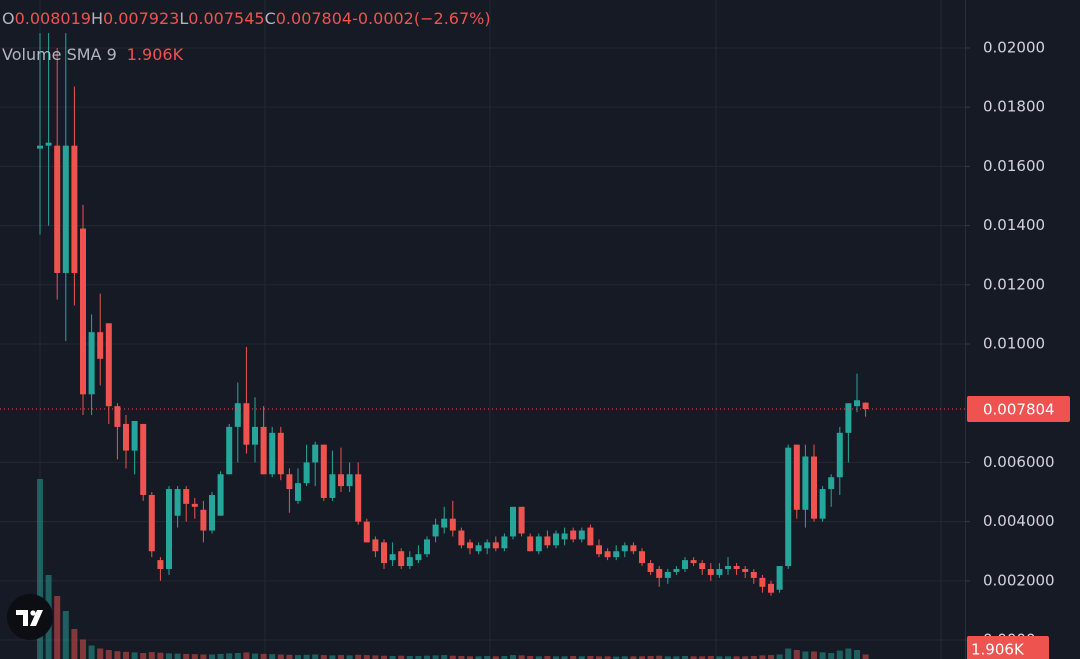 The image size is (1080, 659). Describe the element at coordinates (8, 18) in the screenshot. I see `legend-key: O` at that location.